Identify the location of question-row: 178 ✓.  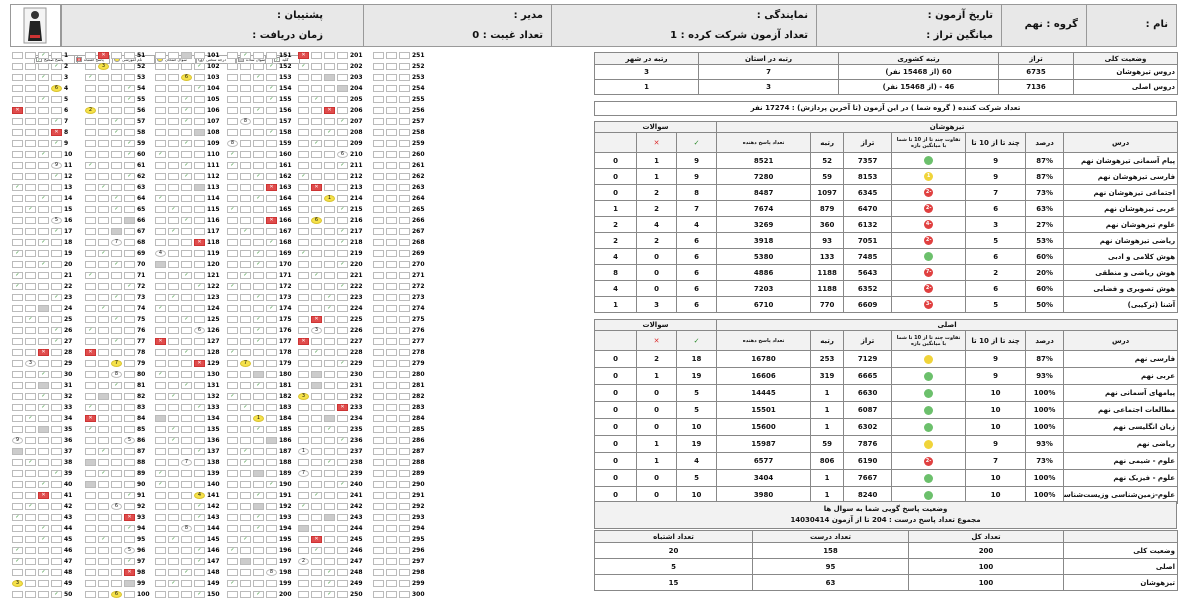
(260, 352).